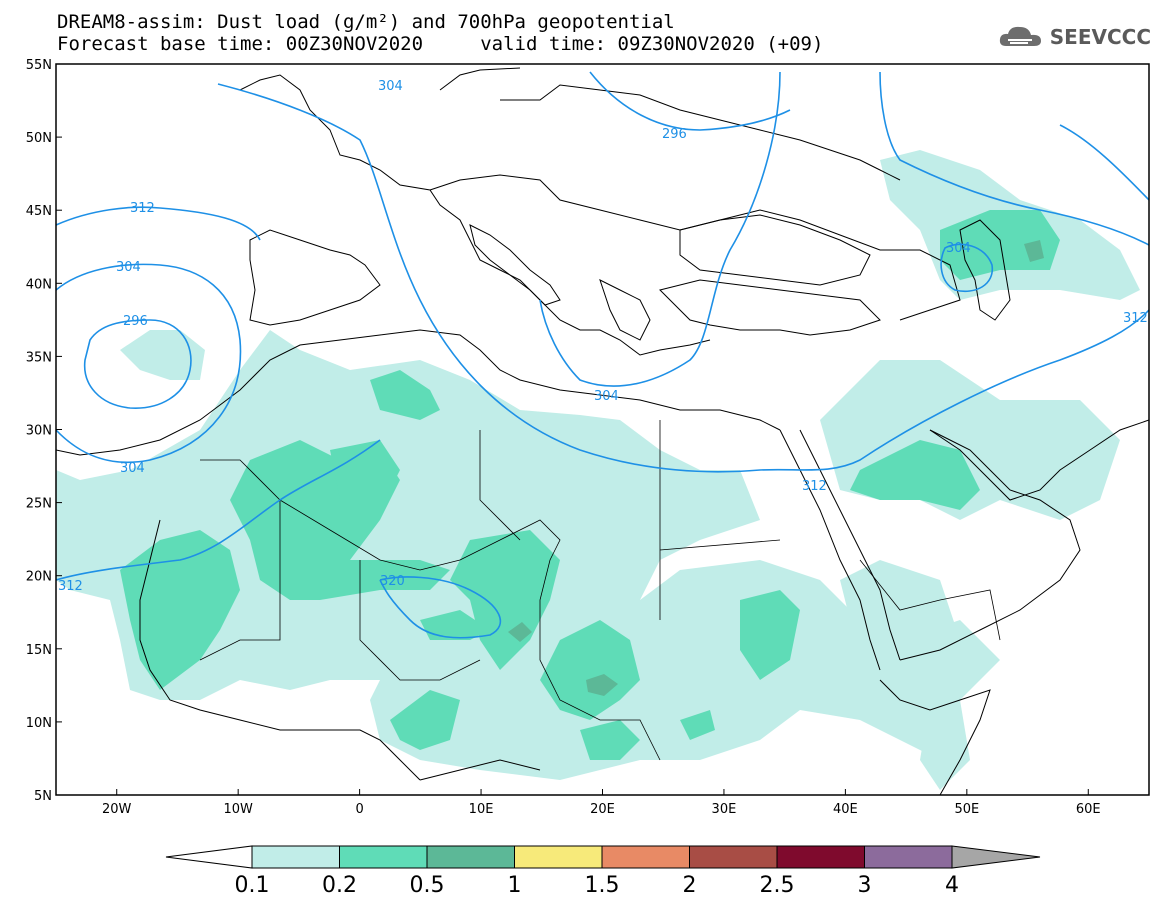 The width and height of the screenshot is (1165, 907). What do you see at coordinates (515, 885) in the screenshot?
I see `colorbar-label: 1` at bounding box center [515, 885].